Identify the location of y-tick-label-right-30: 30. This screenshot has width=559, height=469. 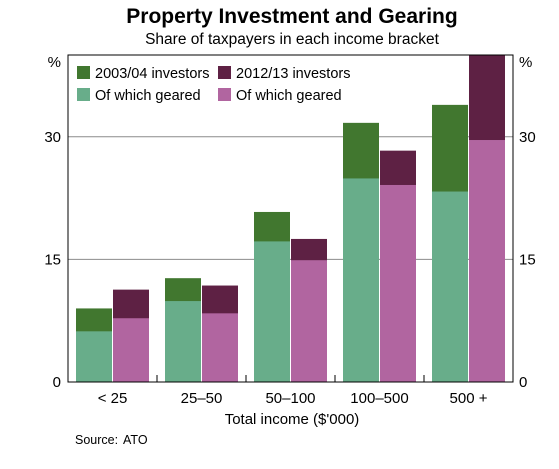
(527, 137).